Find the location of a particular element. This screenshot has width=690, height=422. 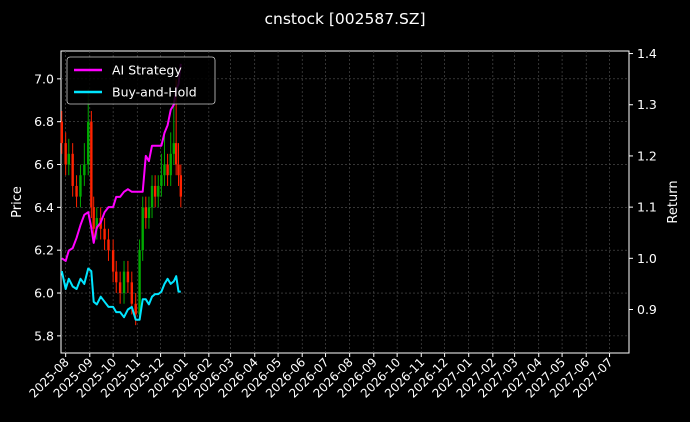

y-axis-label-right: Return is located at coordinates (673, 201).